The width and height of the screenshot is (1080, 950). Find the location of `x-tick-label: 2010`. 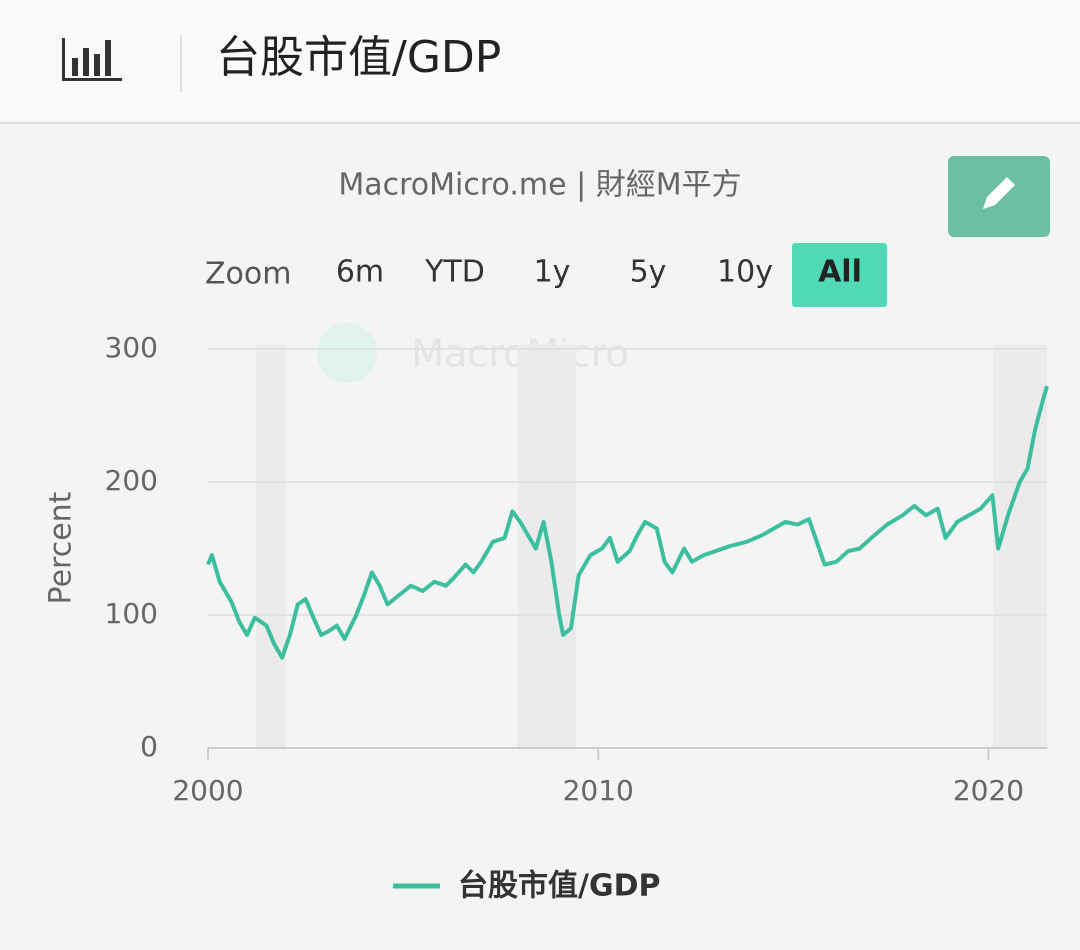

x-tick-label: 2010 is located at coordinates (598, 790).